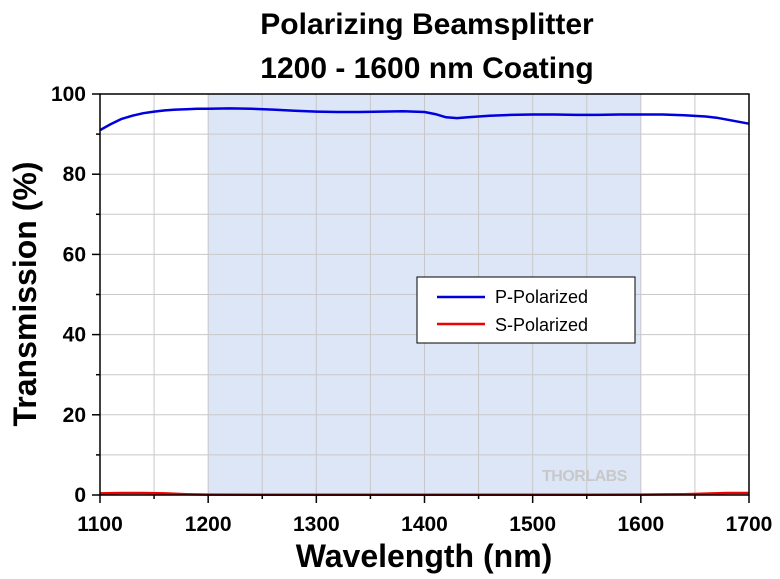 The width and height of the screenshot is (780, 579). I want to click on thorlabs-watermark: THORLABS, so click(585, 476).